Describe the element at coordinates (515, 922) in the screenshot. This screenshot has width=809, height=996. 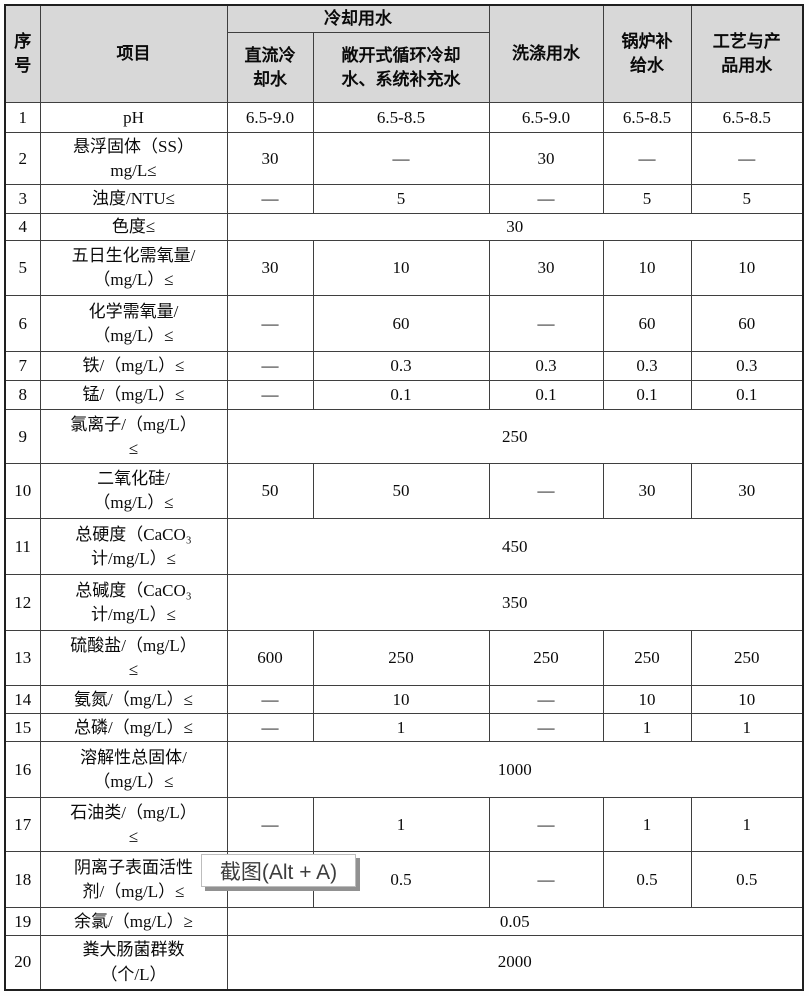
I see `merged-value-cell: 0.05` at that location.